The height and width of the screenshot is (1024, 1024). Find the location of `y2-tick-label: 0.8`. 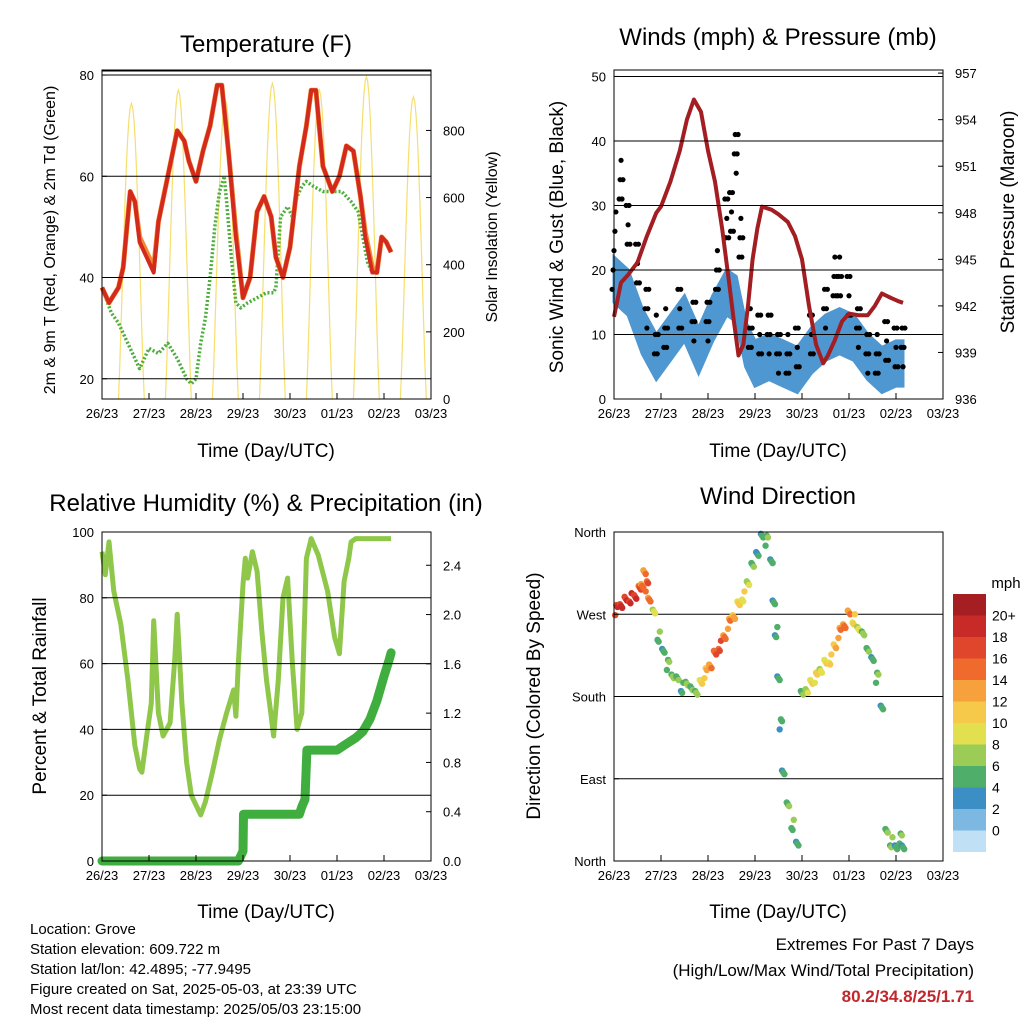

y2-tick-label: 0.8 is located at coordinates (452, 762).